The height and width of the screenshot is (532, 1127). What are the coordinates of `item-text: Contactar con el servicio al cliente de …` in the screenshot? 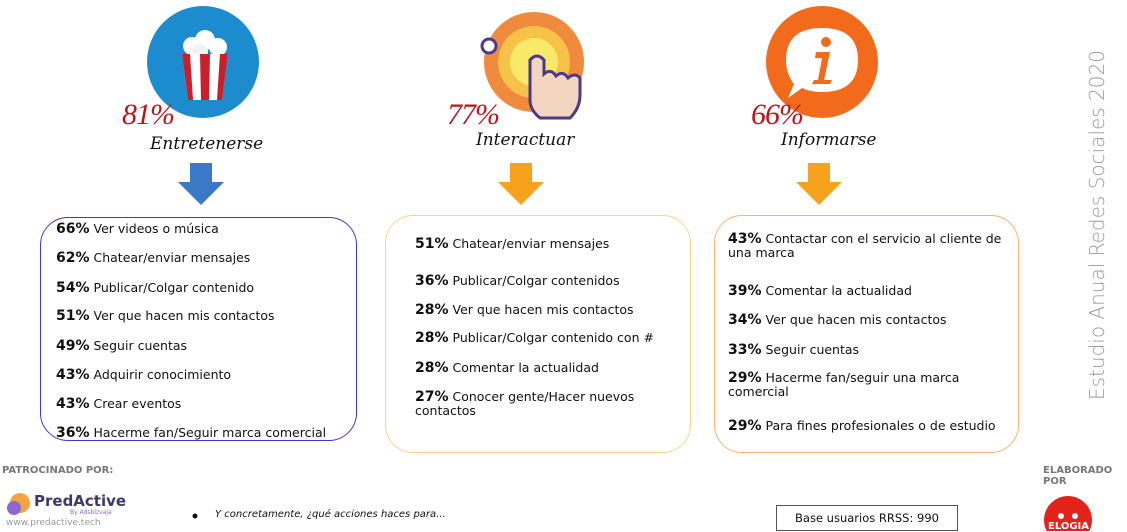 It's located at (865, 245).